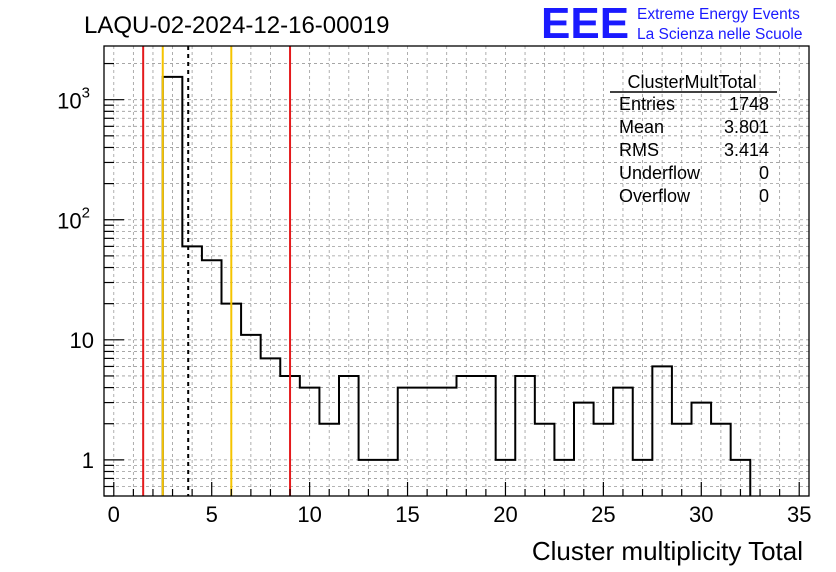 The width and height of the screenshot is (836, 572). Describe the element at coordinates (75, 279) in the screenshot. I see `y-tick-labels: 1 10 10² 10³` at that location.